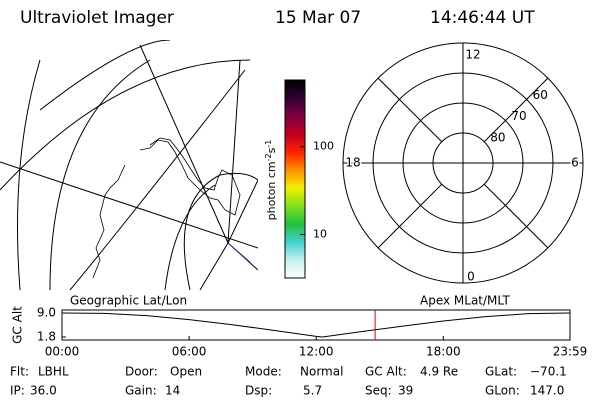 This screenshot has height=400, width=600. I want to click on field-value: 14, so click(172, 391).